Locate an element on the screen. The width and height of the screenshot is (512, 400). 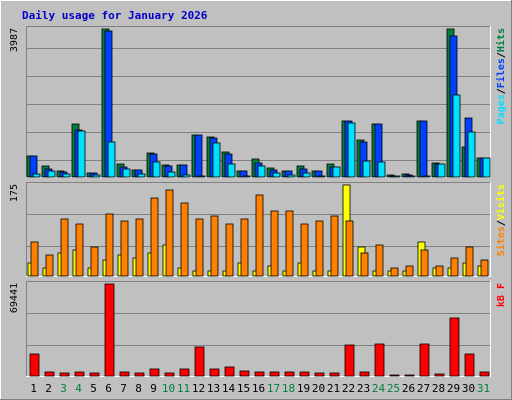
day-label: 2 is located at coordinates (48, 388).